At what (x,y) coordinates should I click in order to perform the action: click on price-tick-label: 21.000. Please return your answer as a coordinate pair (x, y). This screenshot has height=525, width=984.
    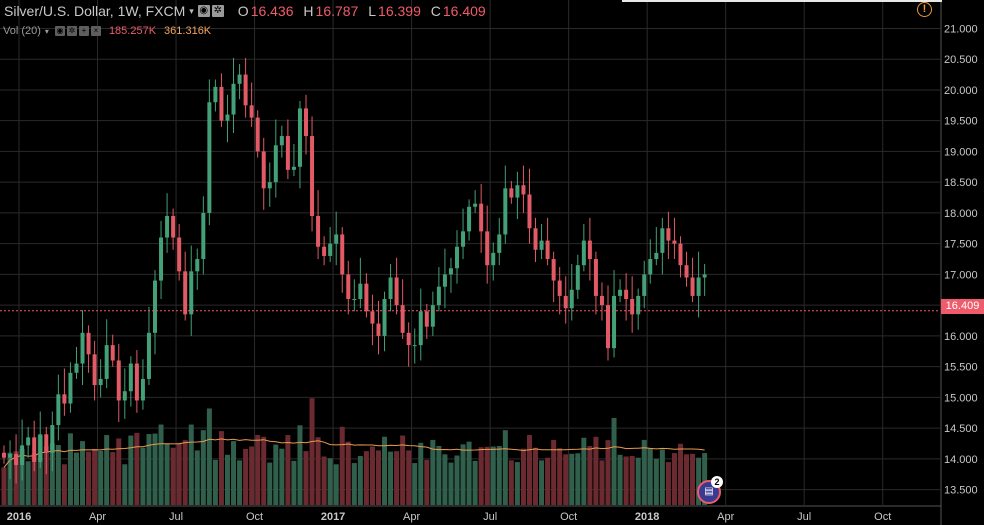
    Looking at the image, I should click on (961, 29).